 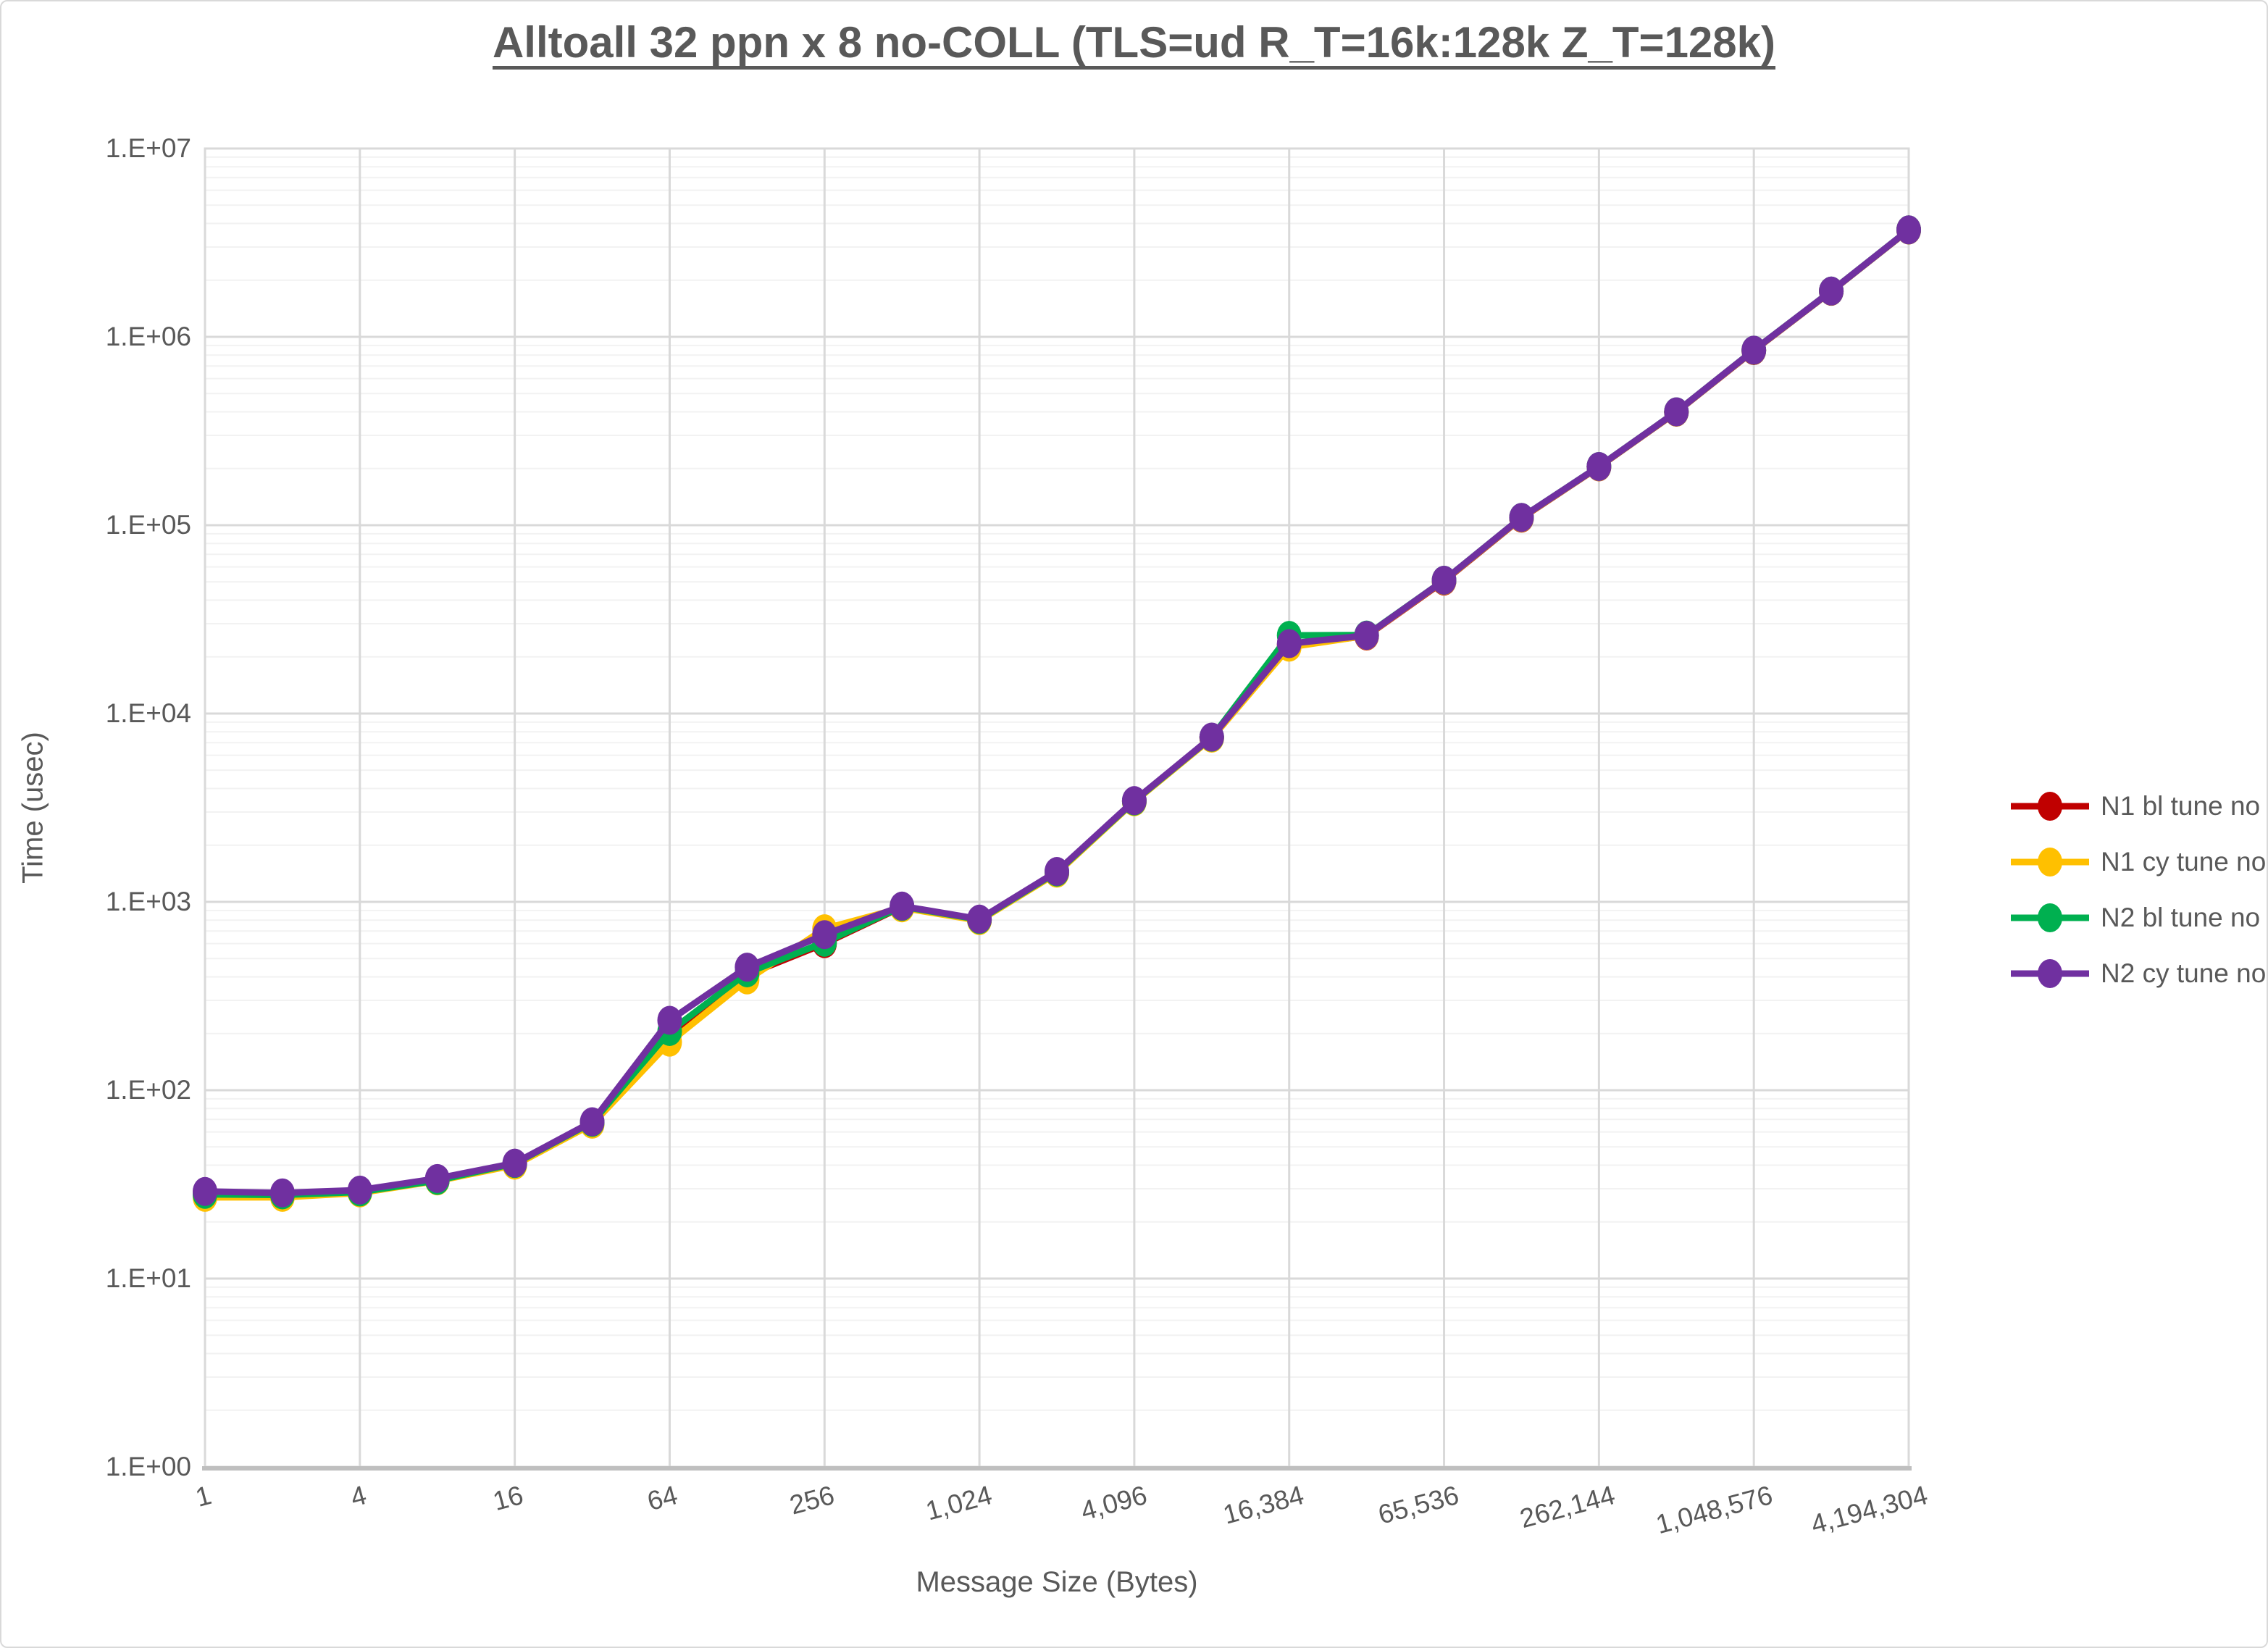 I want to click on y-tick-label: 1.E+01, so click(x=148, y=1278).